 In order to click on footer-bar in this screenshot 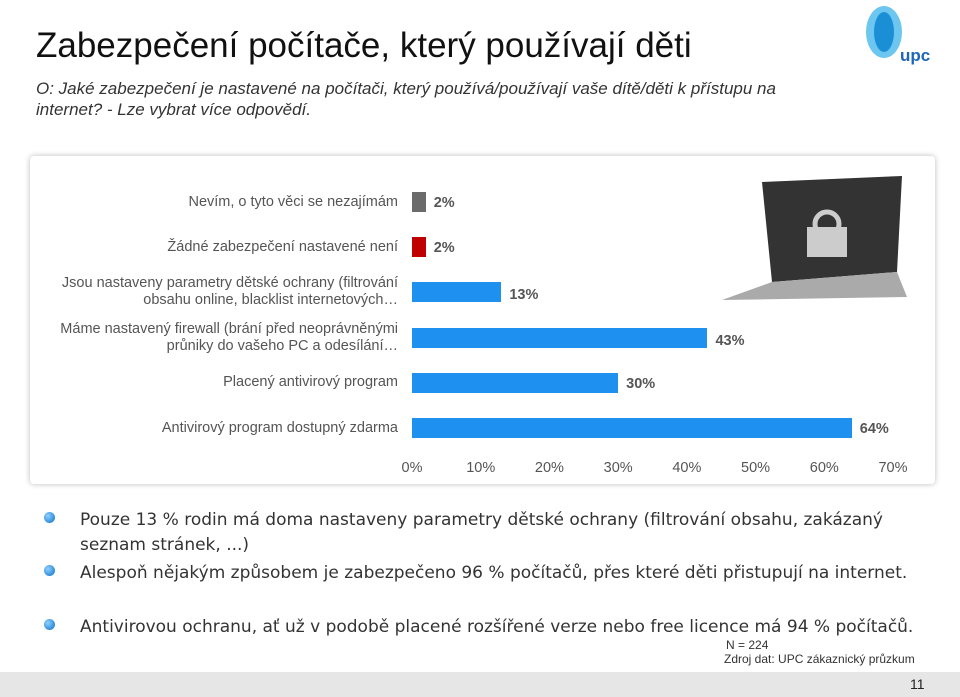, I will do `click(480, 684)`.